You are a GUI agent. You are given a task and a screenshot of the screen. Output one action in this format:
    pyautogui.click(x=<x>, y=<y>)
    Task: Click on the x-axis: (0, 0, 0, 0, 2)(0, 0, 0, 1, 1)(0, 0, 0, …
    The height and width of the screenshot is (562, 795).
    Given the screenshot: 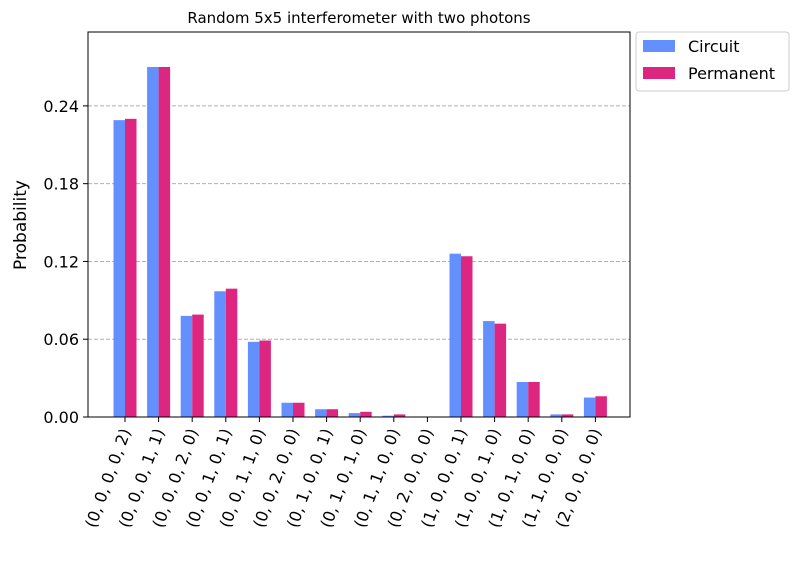 What is the action you would take?
    pyautogui.click(x=343, y=473)
    